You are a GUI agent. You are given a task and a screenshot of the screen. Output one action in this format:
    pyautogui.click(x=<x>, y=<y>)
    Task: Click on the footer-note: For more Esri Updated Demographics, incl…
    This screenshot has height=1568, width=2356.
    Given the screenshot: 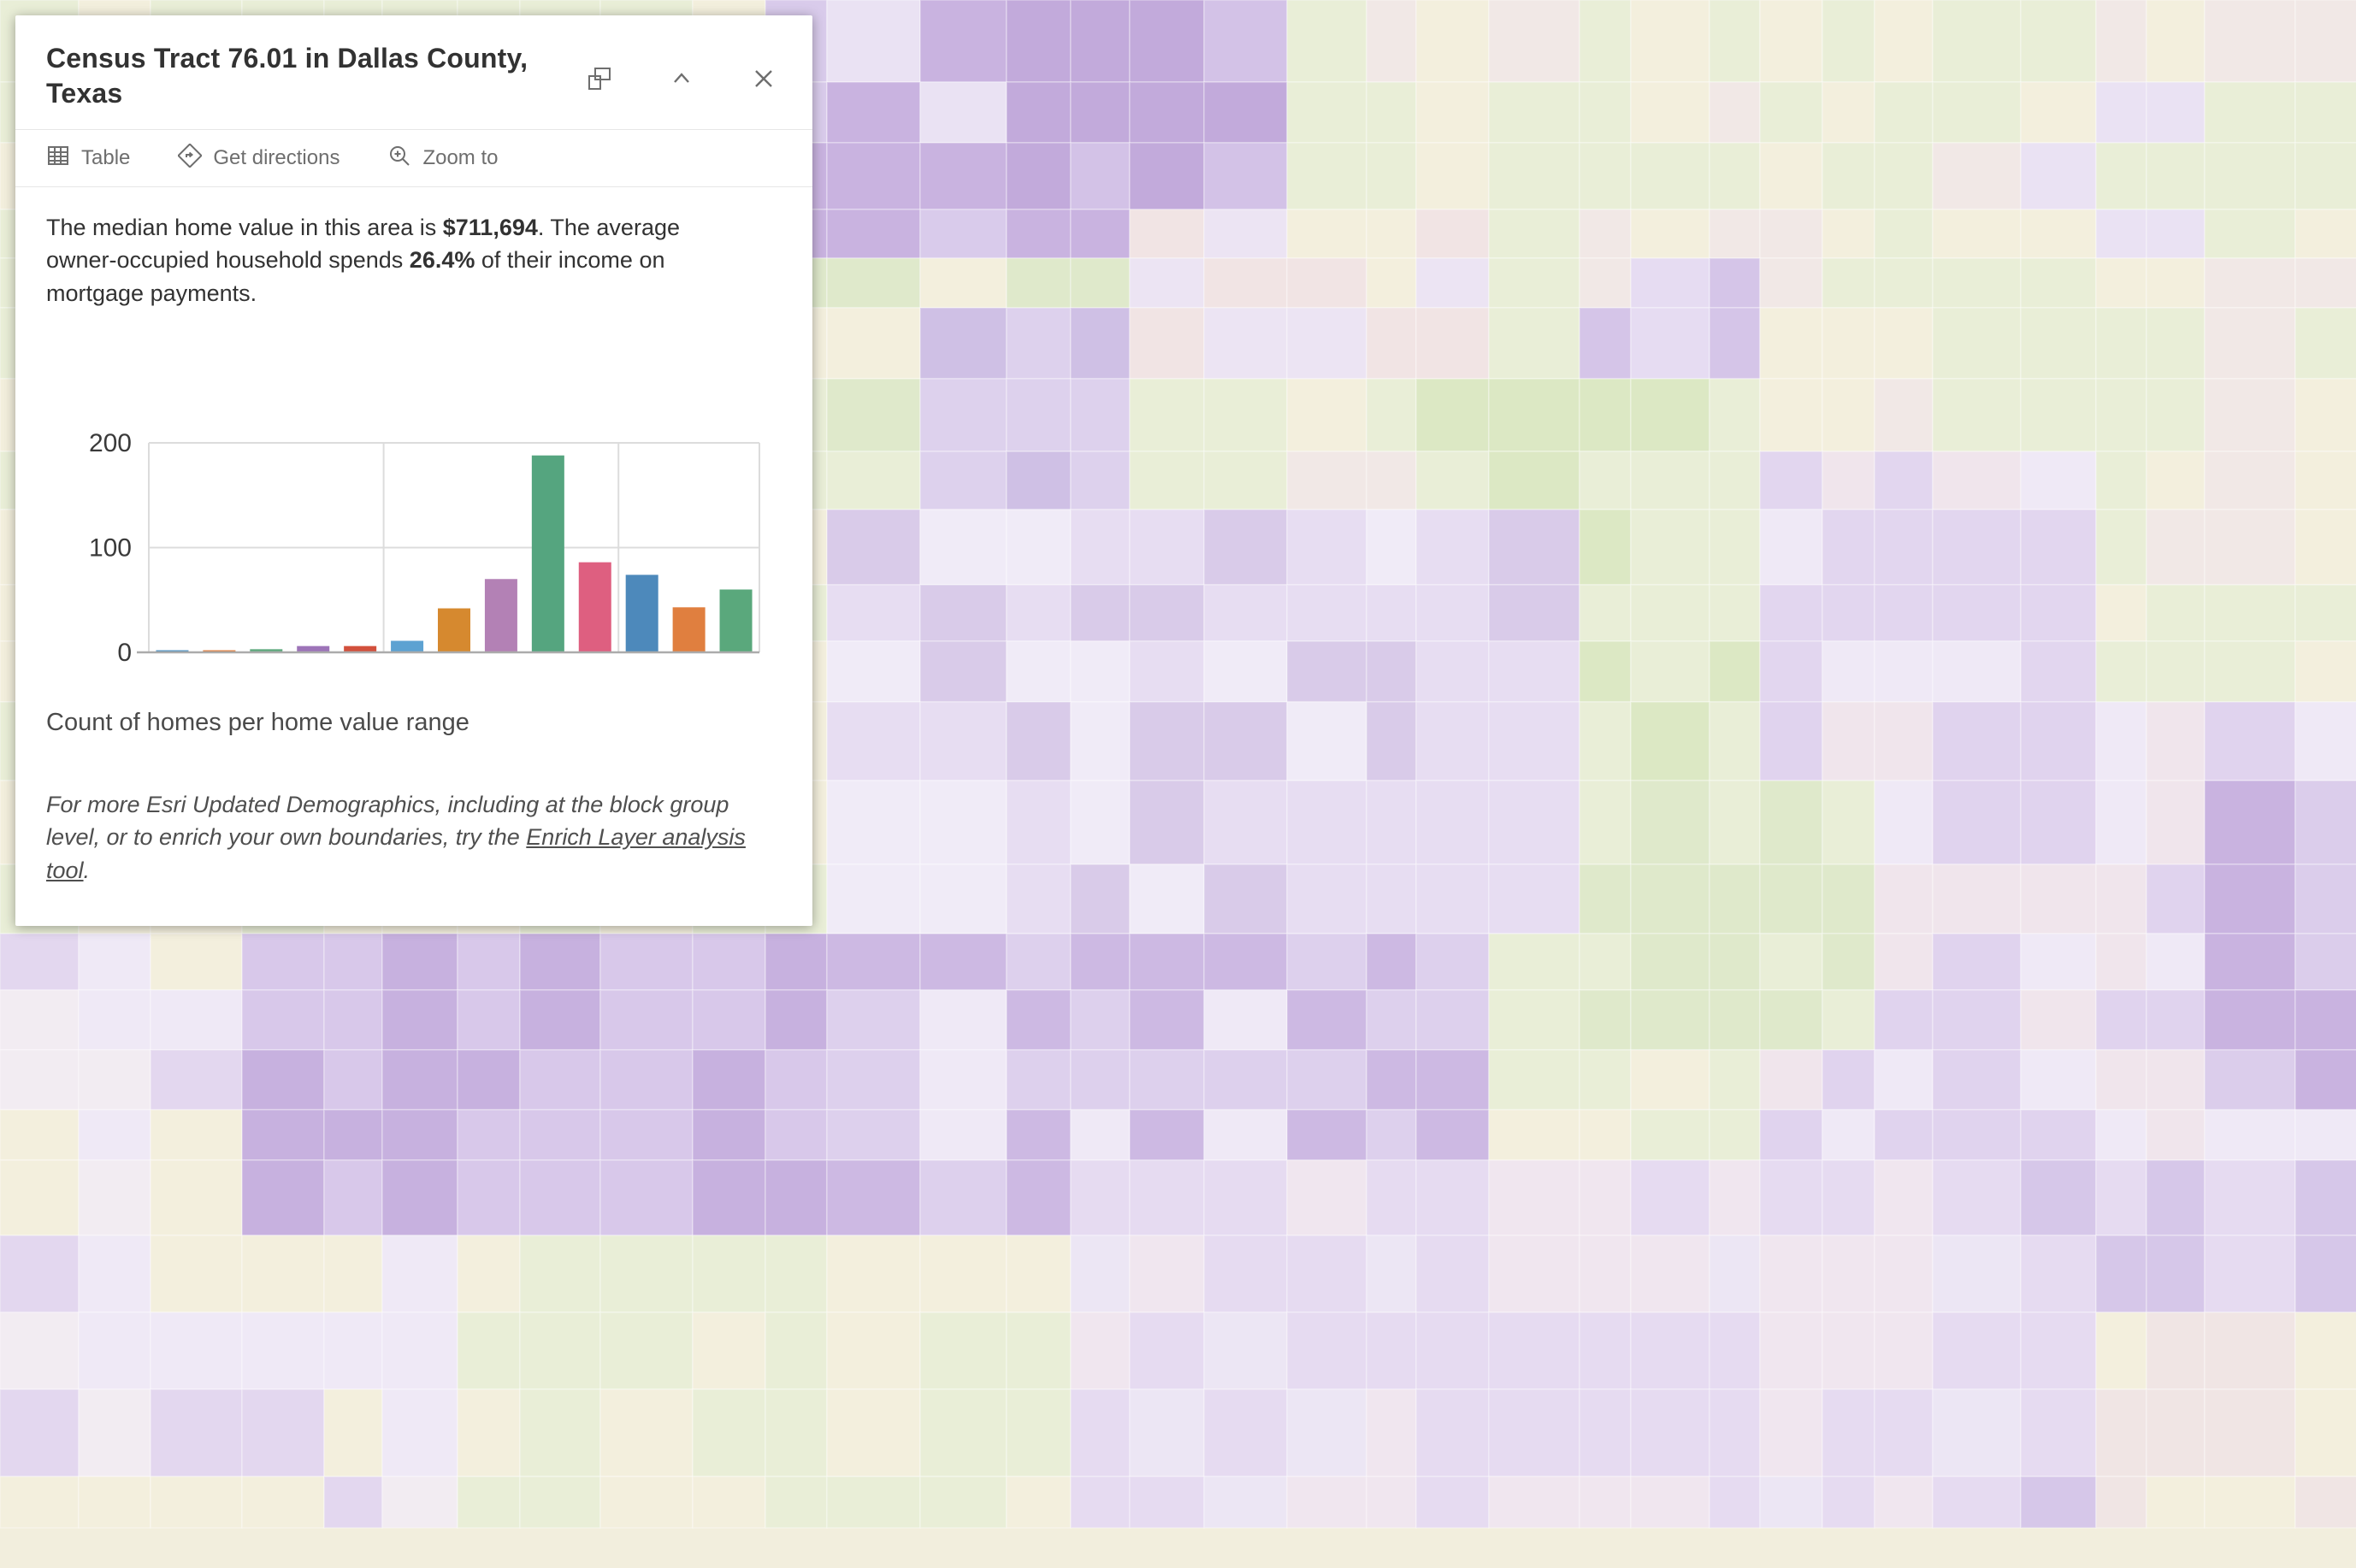 What is the action you would take?
    pyautogui.click(x=396, y=837)
    